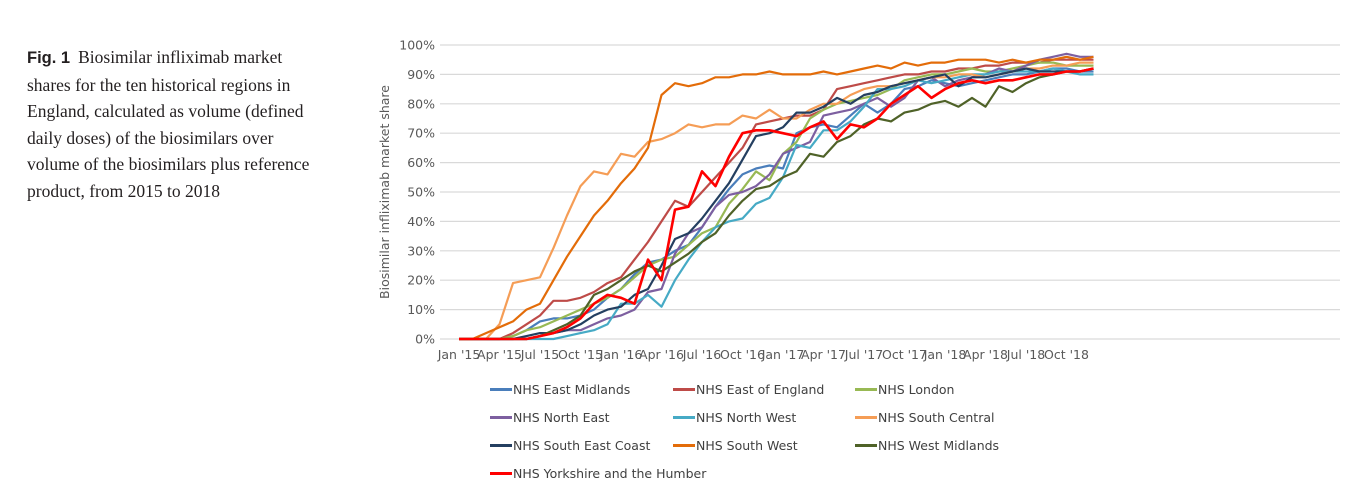 This screenshot has height=490, width=1352. What do you see at coordinates (572, 389) in the screenshot?
I see `legend-label: NHS East Midlands` at bounding box center [572, 389].